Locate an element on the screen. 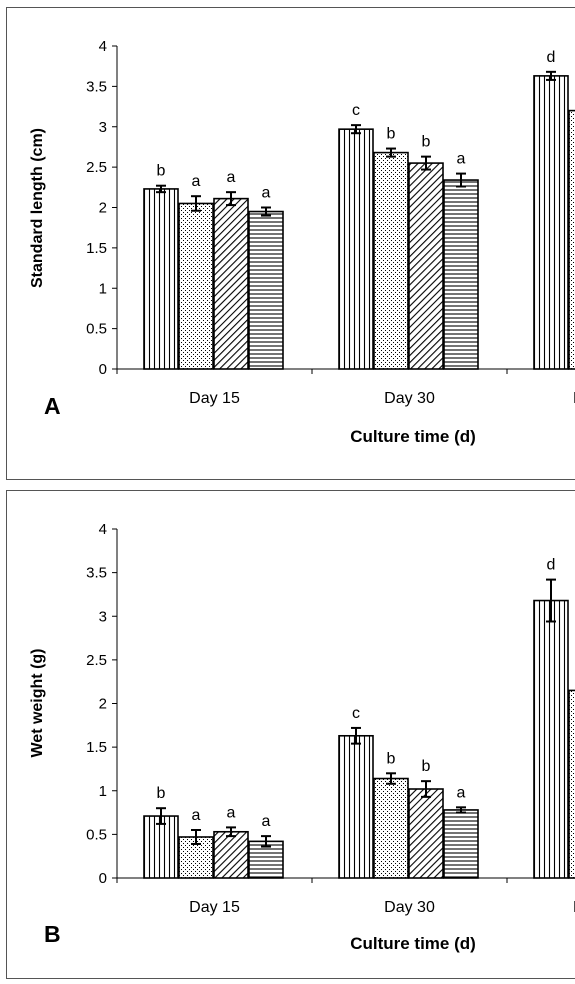  panel-label: A is located at coordinates (52, 406).